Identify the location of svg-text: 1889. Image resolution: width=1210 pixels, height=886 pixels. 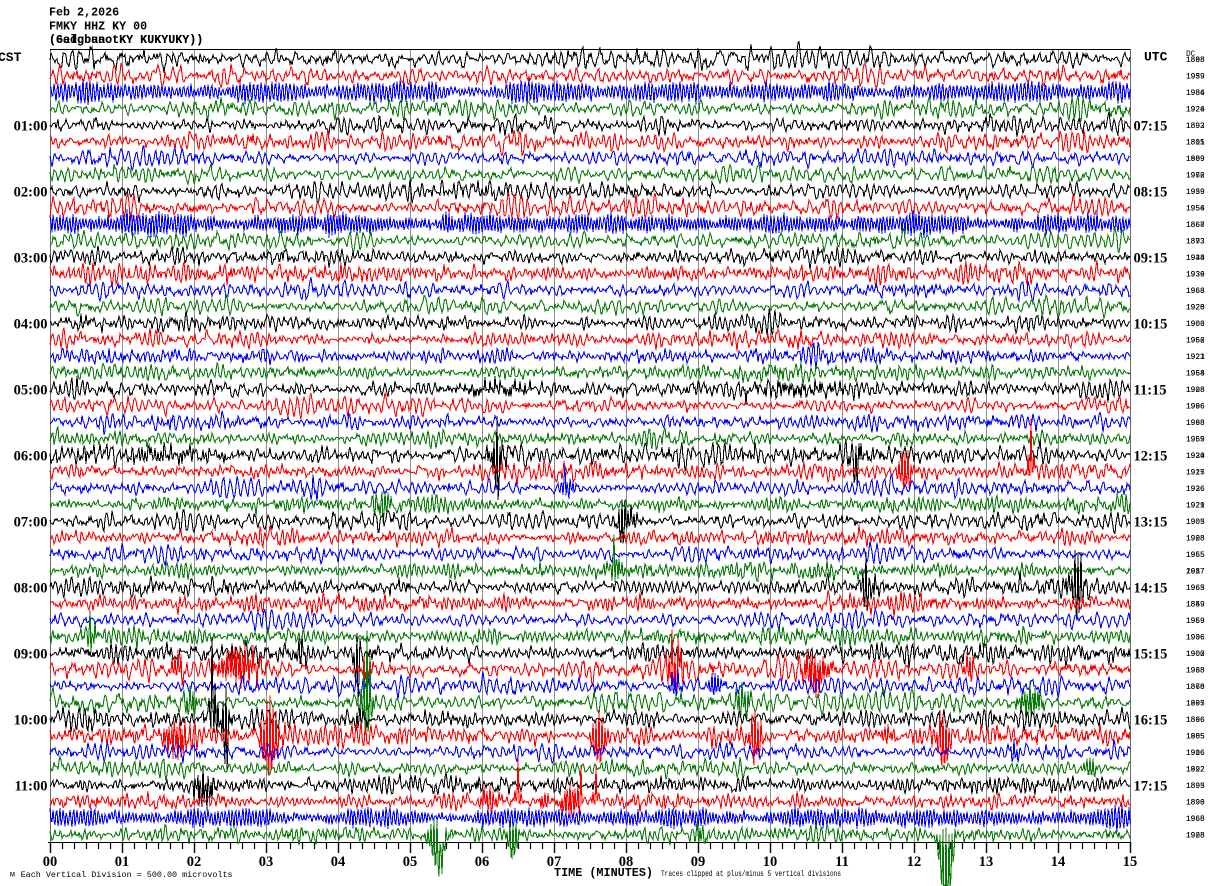
(1195, 160).